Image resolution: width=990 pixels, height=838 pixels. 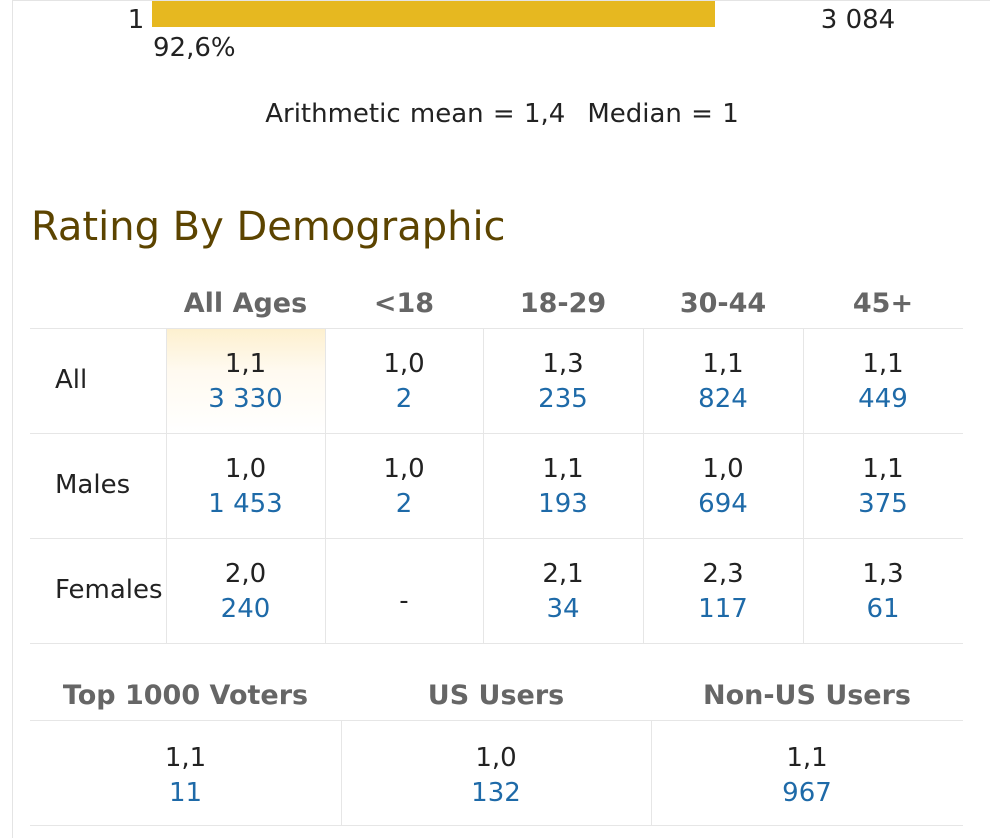 What do you see at coordinates (883, 399) in the screenshot?
I see `cell-votes-link: 449` at bounding box center [883, 399].